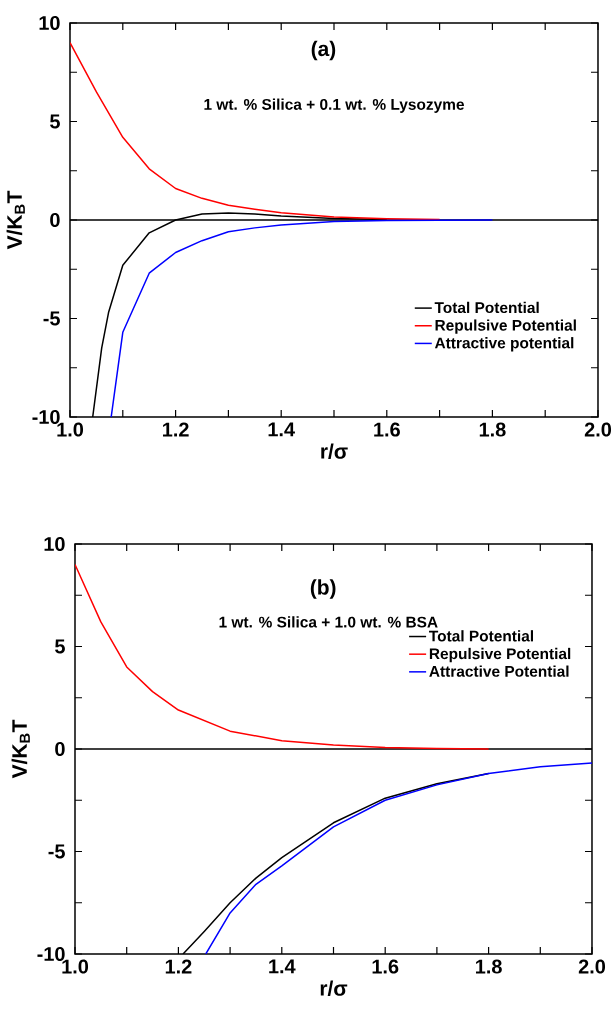  I want to click on line-series, so click(398, 858).